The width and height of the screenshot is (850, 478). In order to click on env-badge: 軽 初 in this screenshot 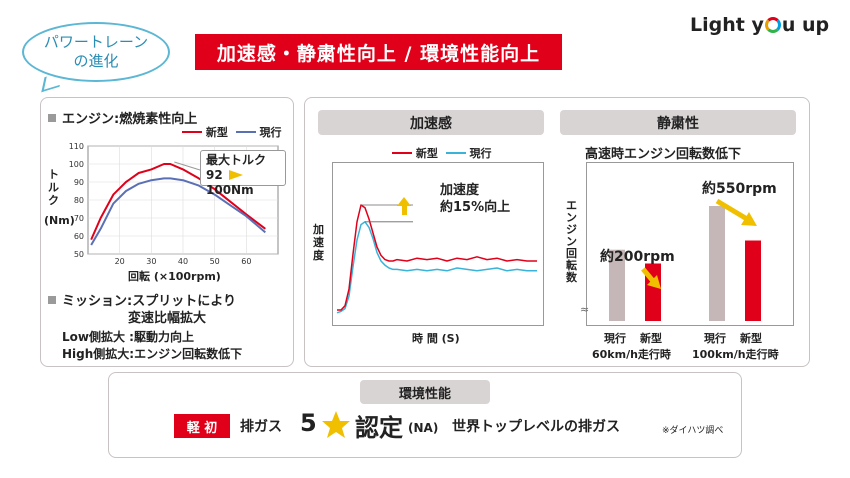, I will do `click(202, 426)`.